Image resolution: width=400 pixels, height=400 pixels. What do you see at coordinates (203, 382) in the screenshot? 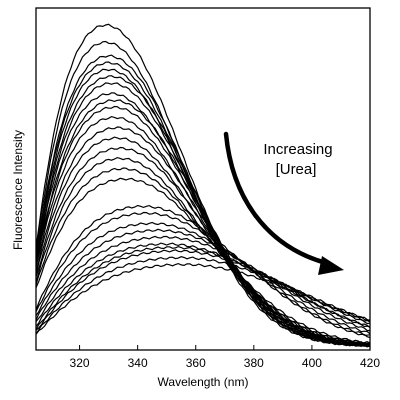
I see `x-axis-title: Wavelength (nm)` at bounding box center [203, 382].